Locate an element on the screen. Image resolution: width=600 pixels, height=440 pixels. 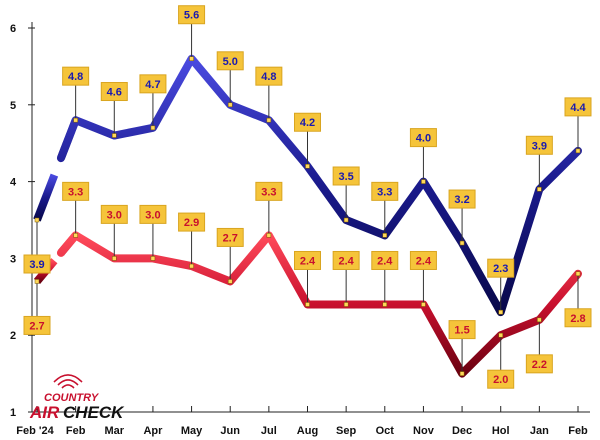
red-data-label: 2.7 is located at coordinates (230, 238).